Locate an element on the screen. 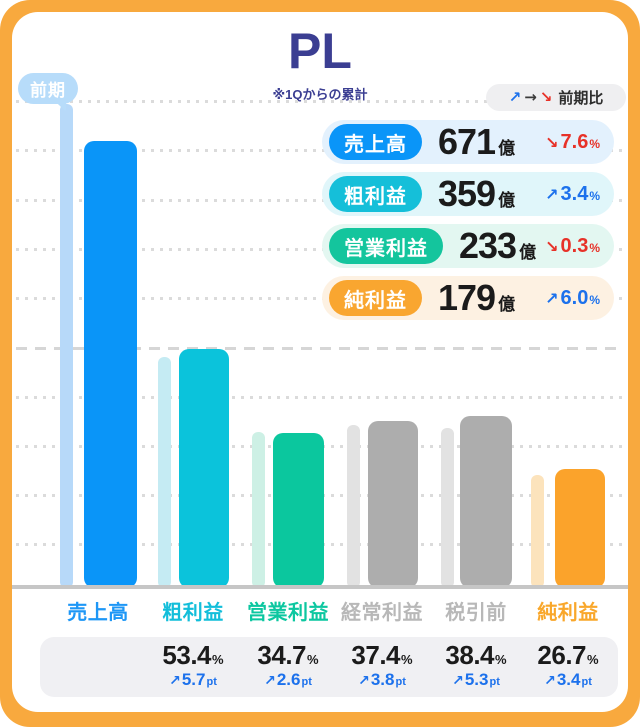 The width and height of the screenshot is (640, 727). stat-value: 179 is located at coordinates (467, 297).